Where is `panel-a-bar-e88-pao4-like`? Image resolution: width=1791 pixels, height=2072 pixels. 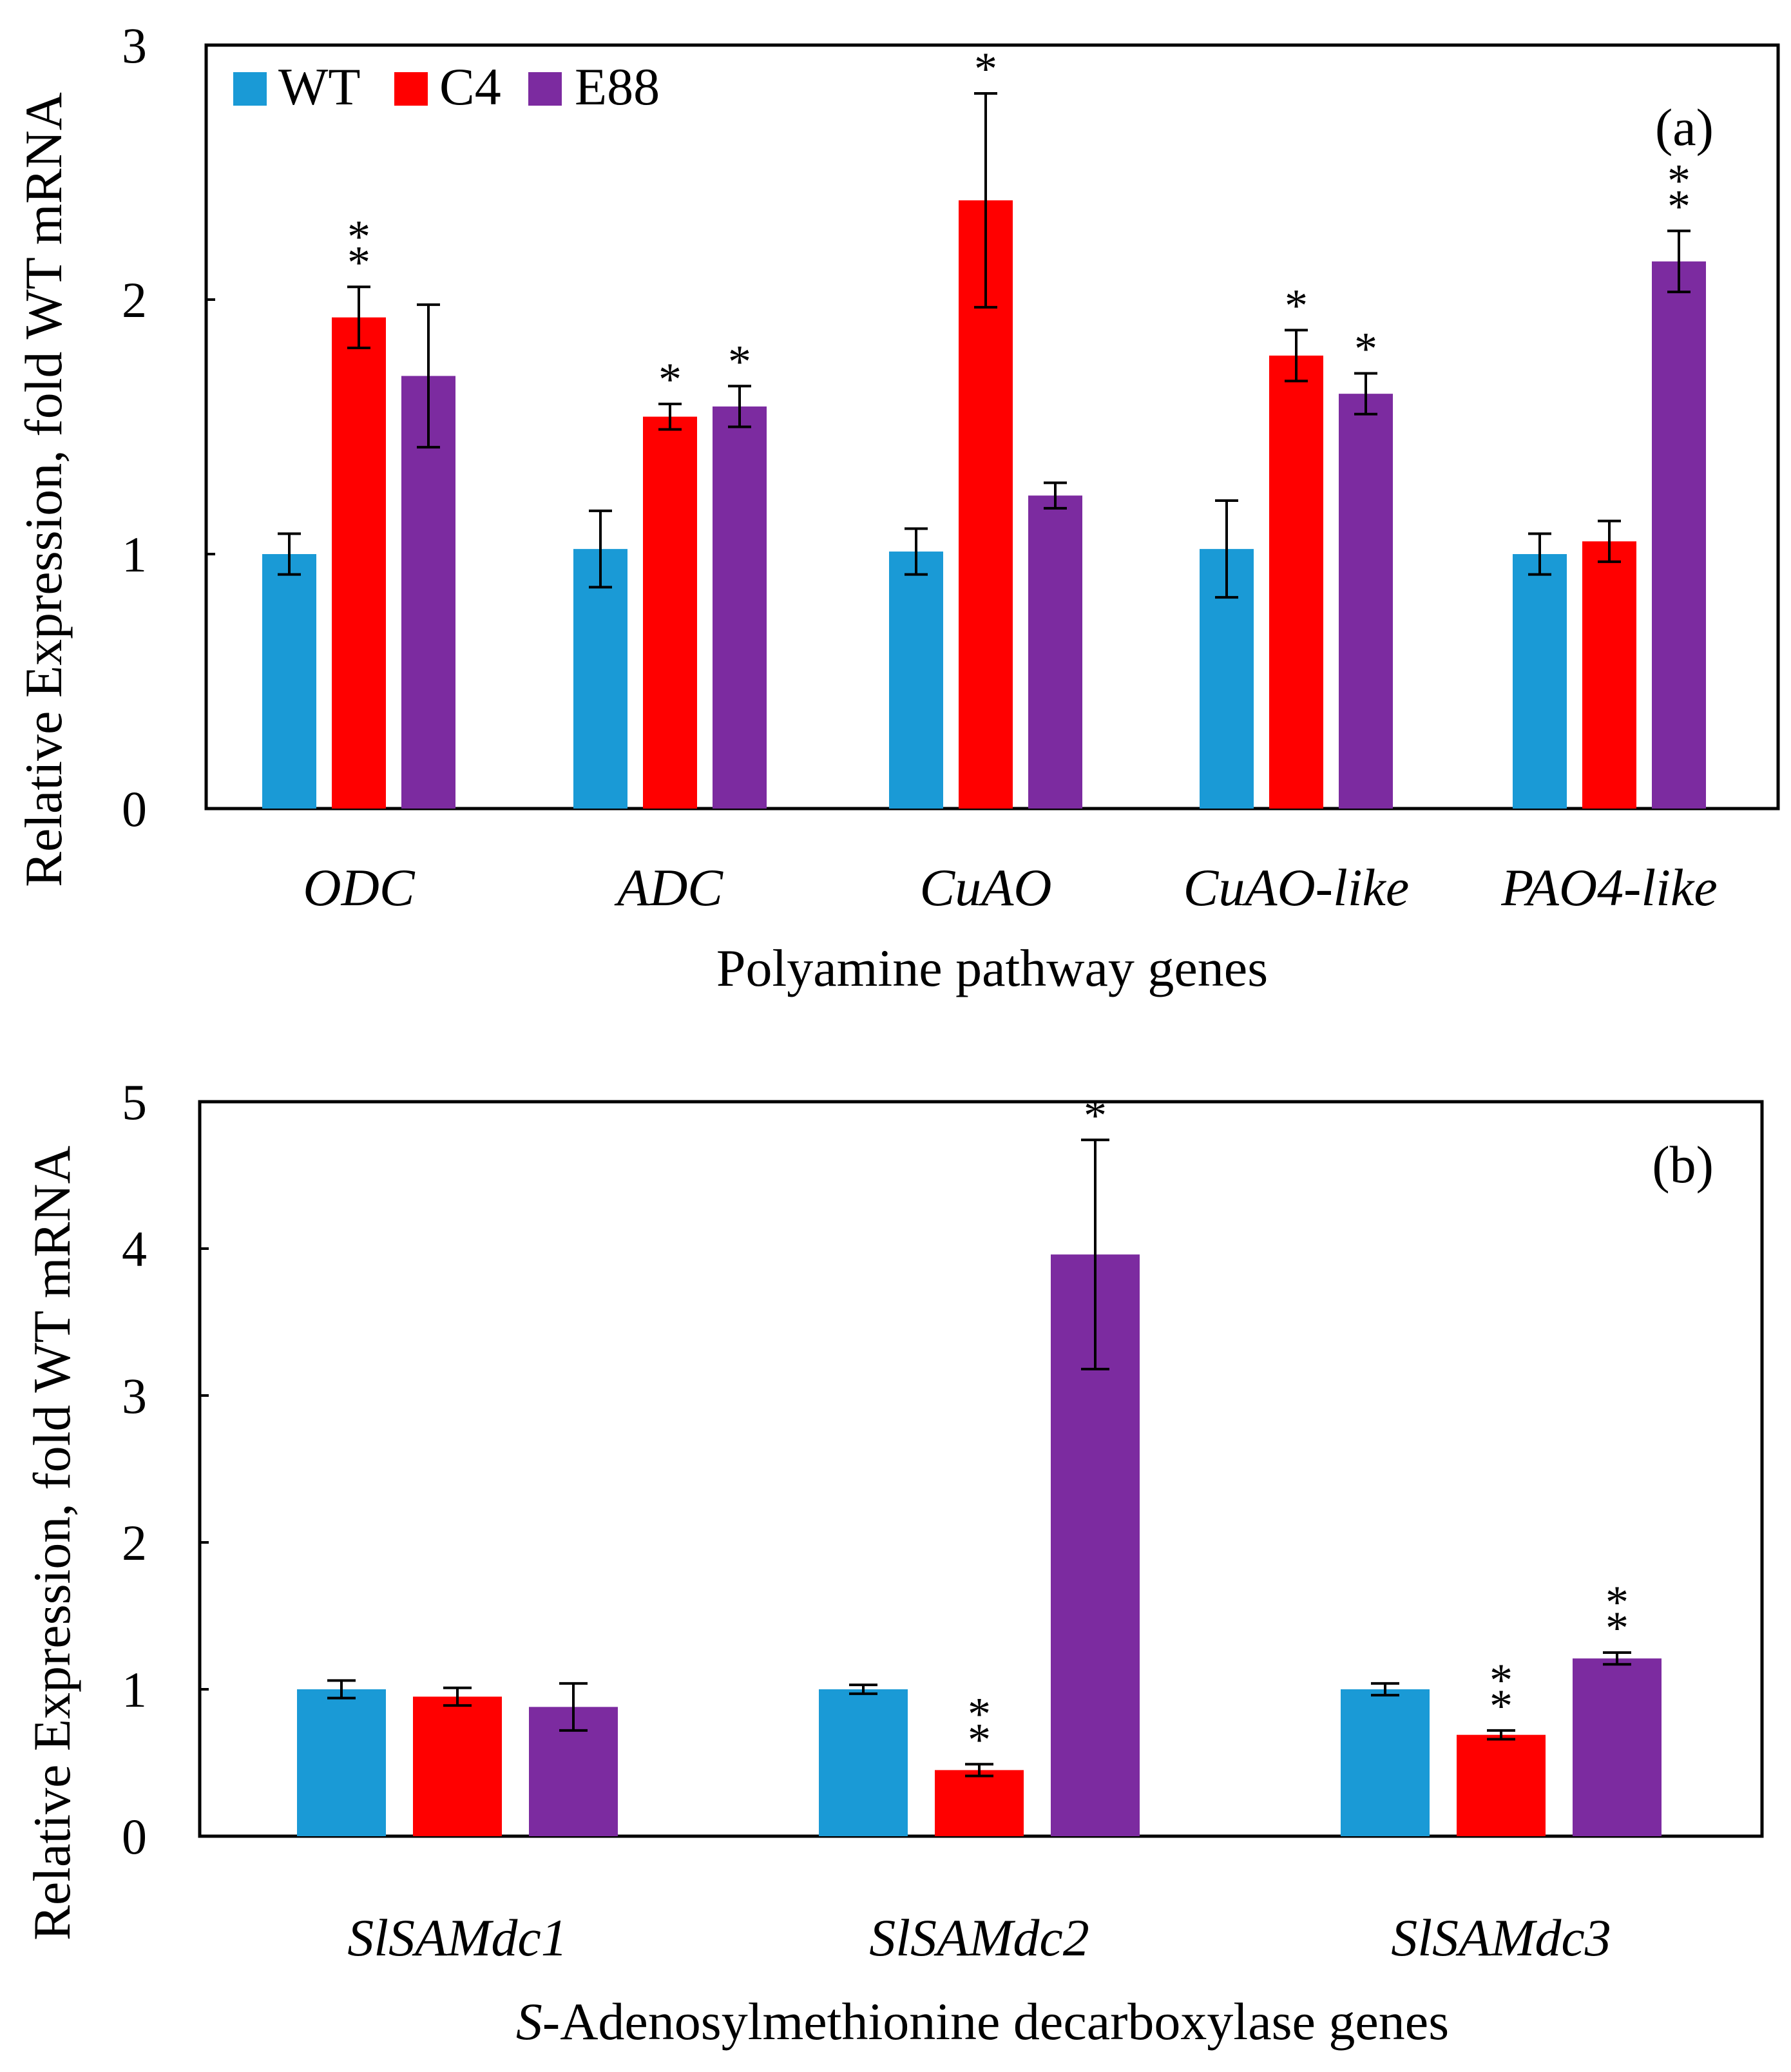 panel-a-bar-e88-pao4-like is located at coordinates (1679, 535).